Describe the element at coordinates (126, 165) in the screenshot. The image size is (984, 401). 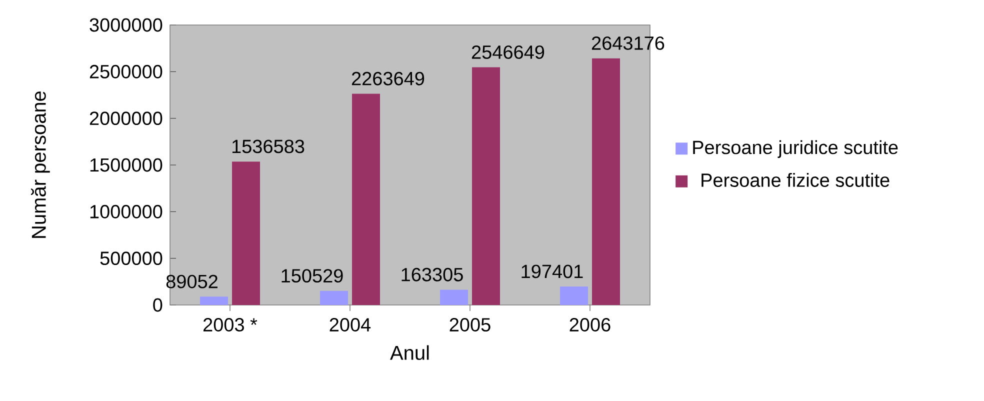
I see `y-tick-label: 1500000` at that location.